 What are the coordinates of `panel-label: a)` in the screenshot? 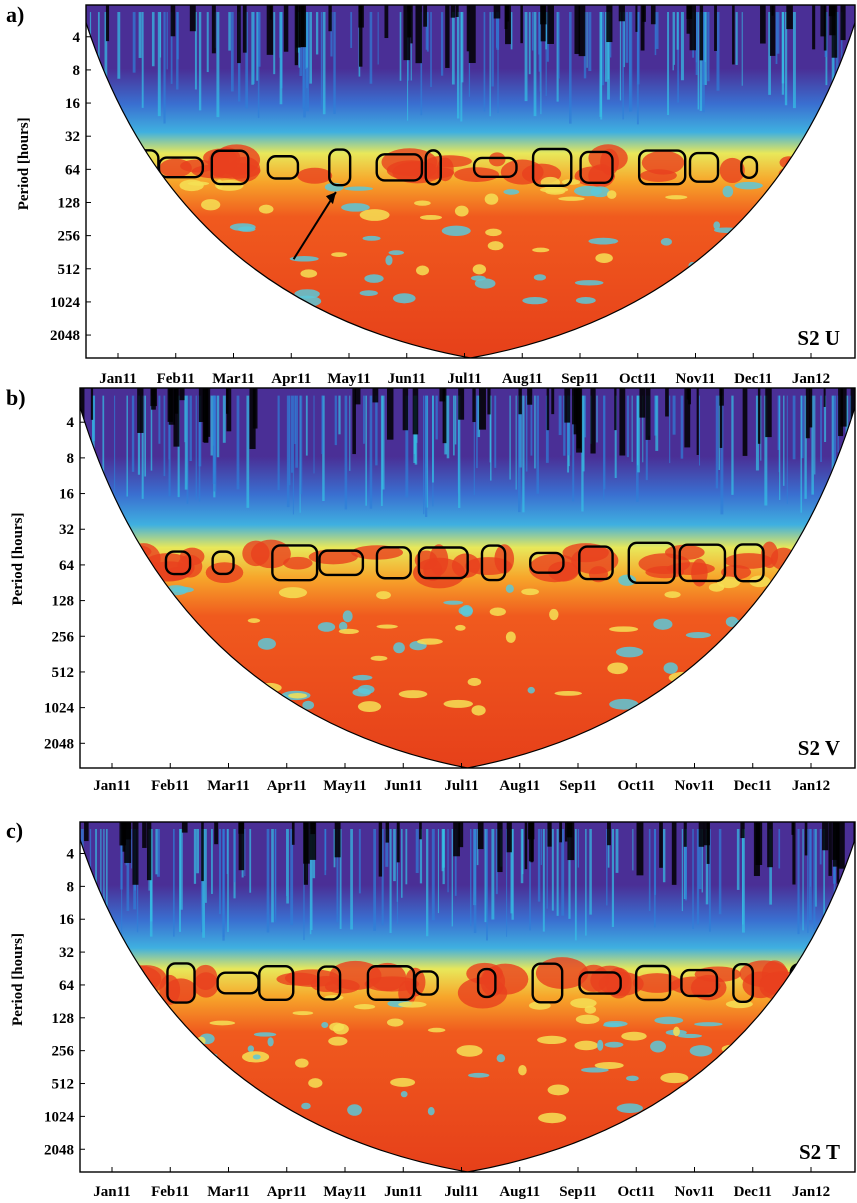 It's located at (15, 14).